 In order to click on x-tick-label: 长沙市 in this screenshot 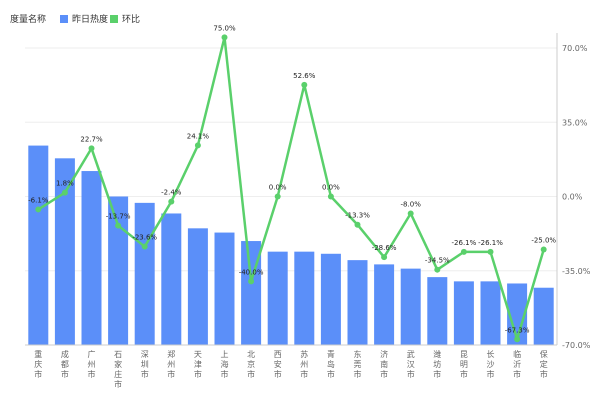, I will do `click(491, 364)`.